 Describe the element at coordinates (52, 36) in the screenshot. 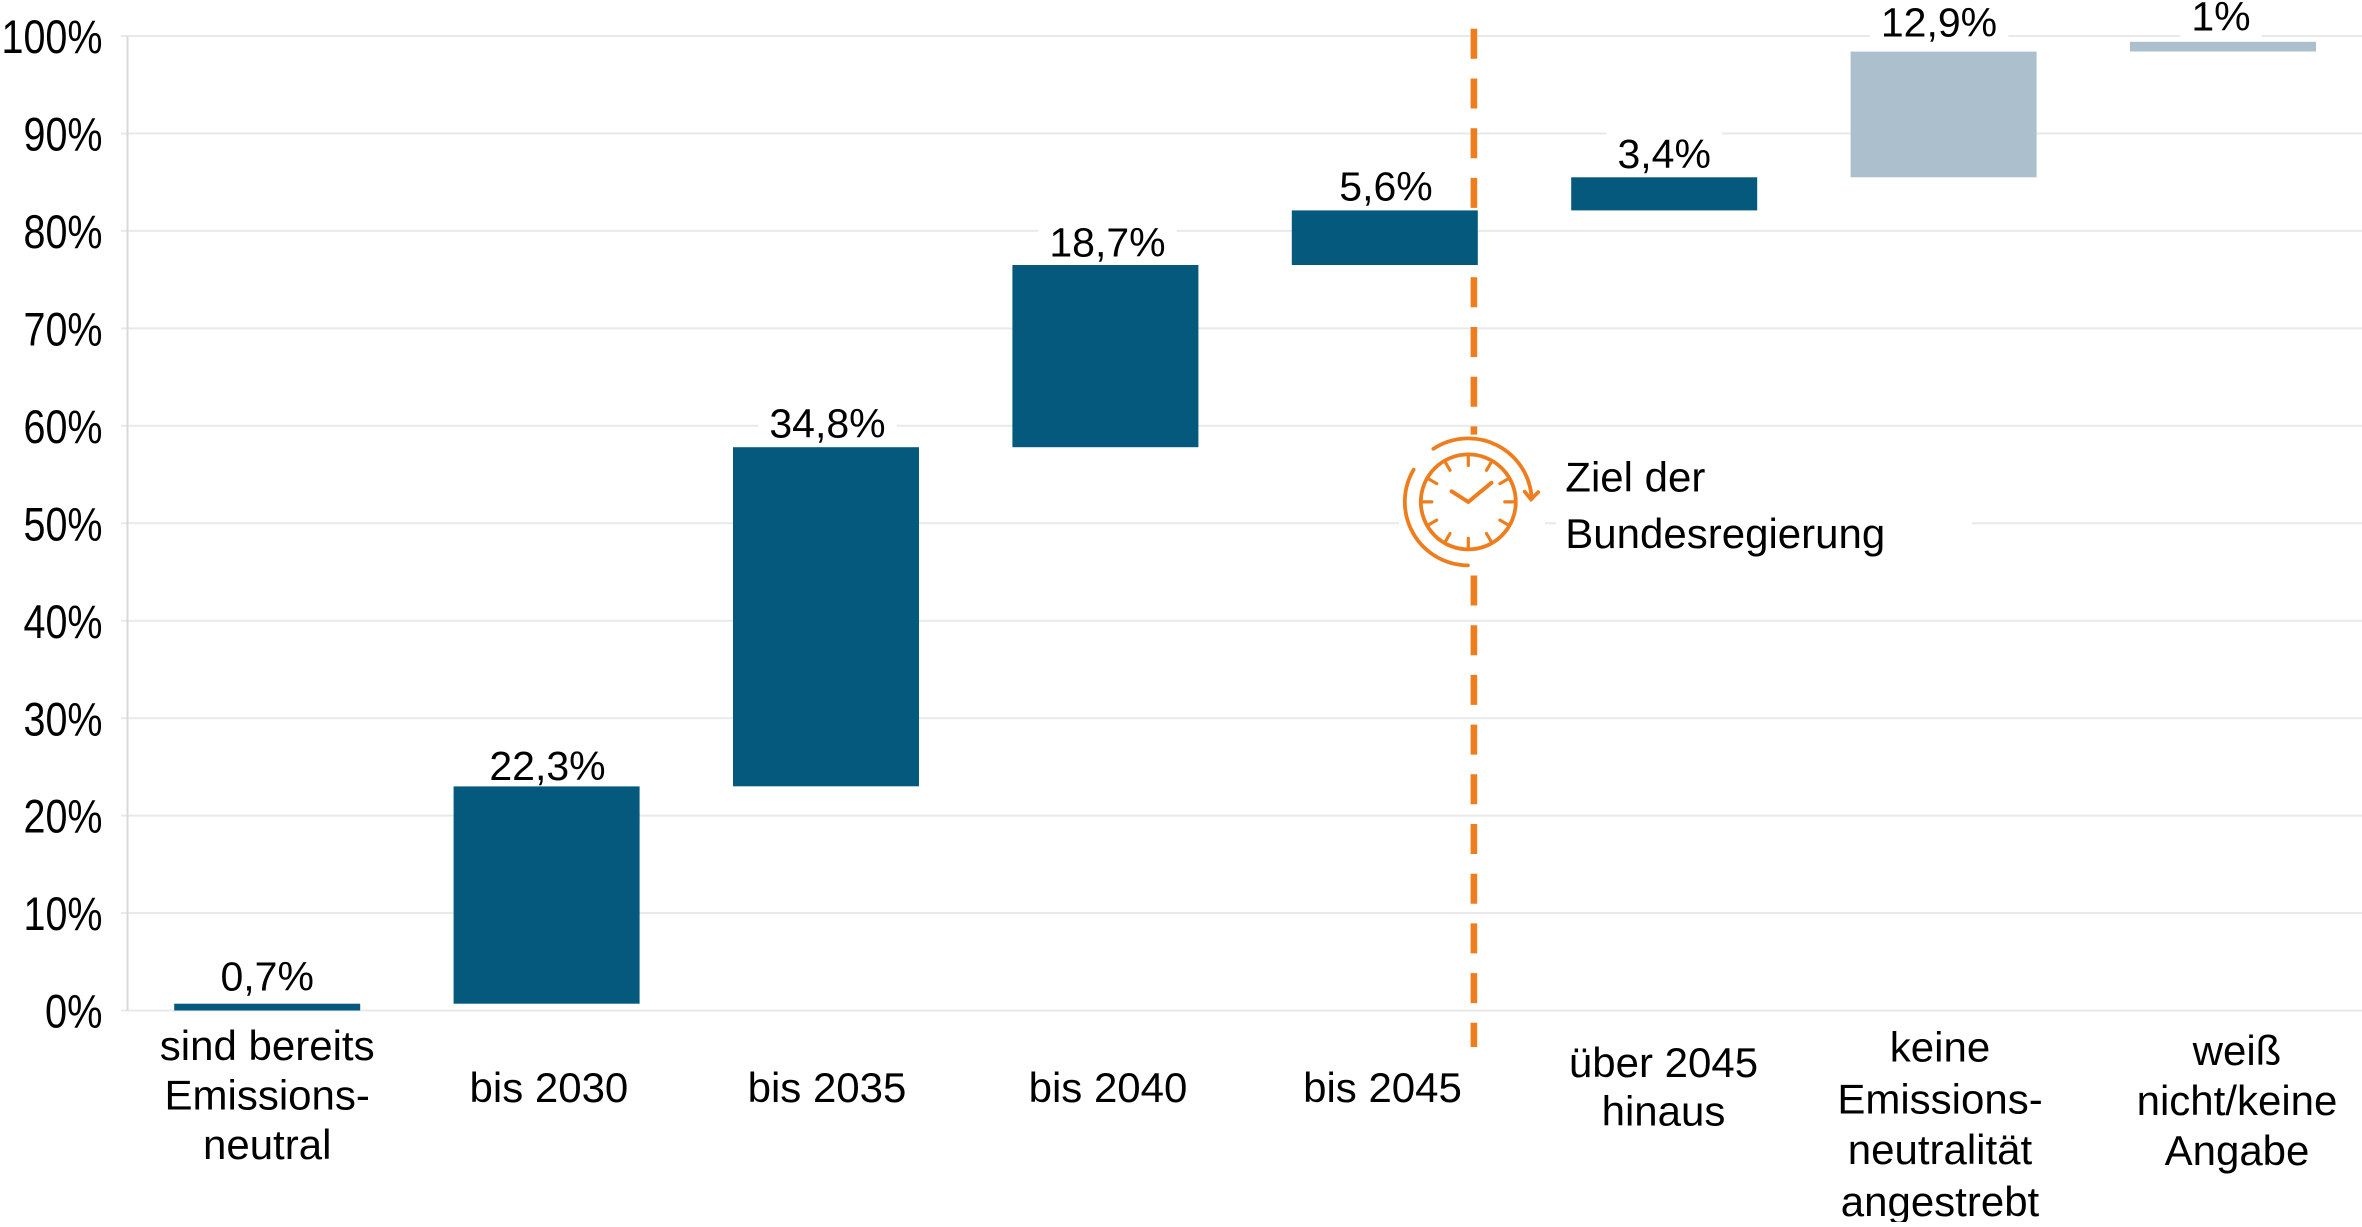

I see `svg-text: 100%` at that location.